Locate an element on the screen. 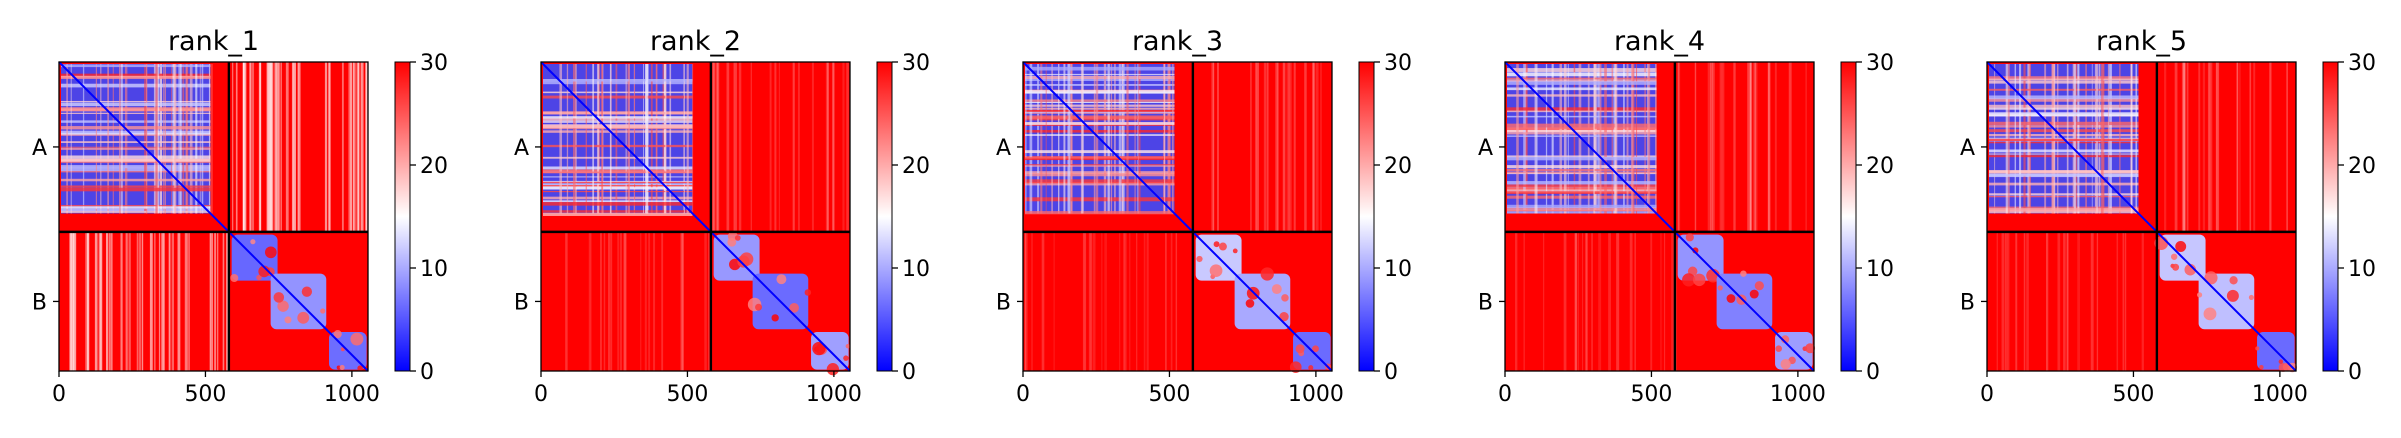  x-tick-label: 1000 is located at coordinates (352, 394).